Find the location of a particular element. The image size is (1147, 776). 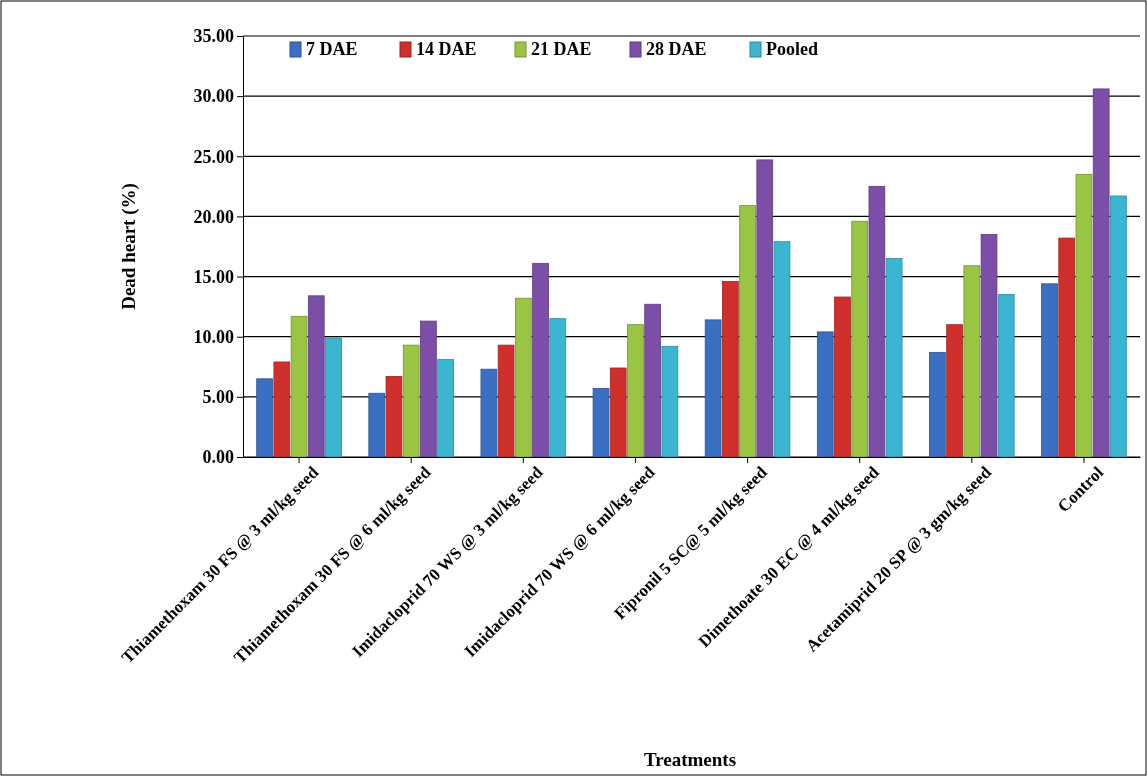

y-tick-label: 10.00 is located at coordinates (213, 336).